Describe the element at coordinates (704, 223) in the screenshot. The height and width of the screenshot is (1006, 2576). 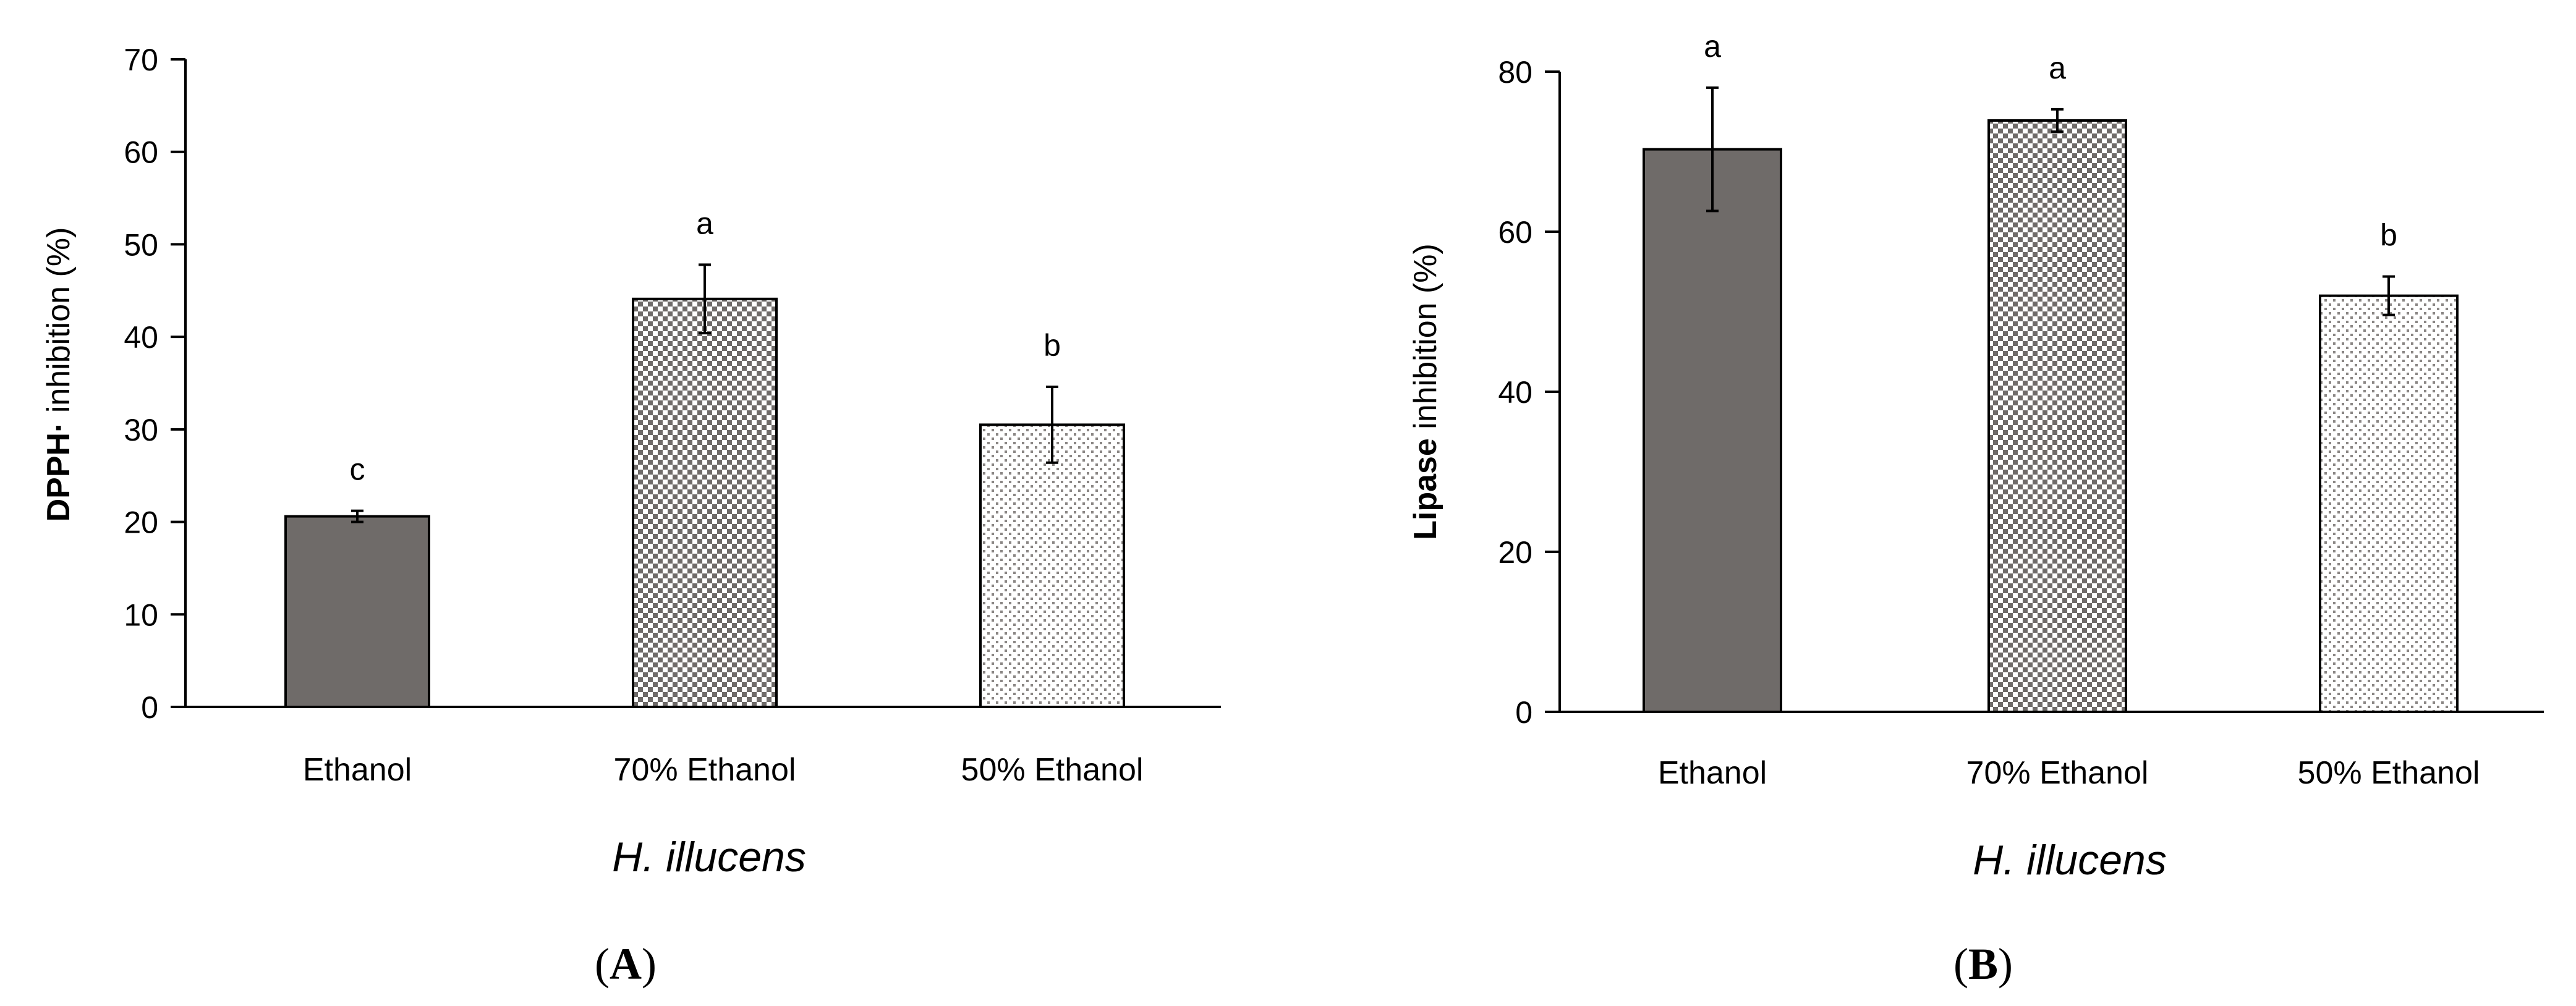
I see `chart-a-significance-letter: a` at that location.